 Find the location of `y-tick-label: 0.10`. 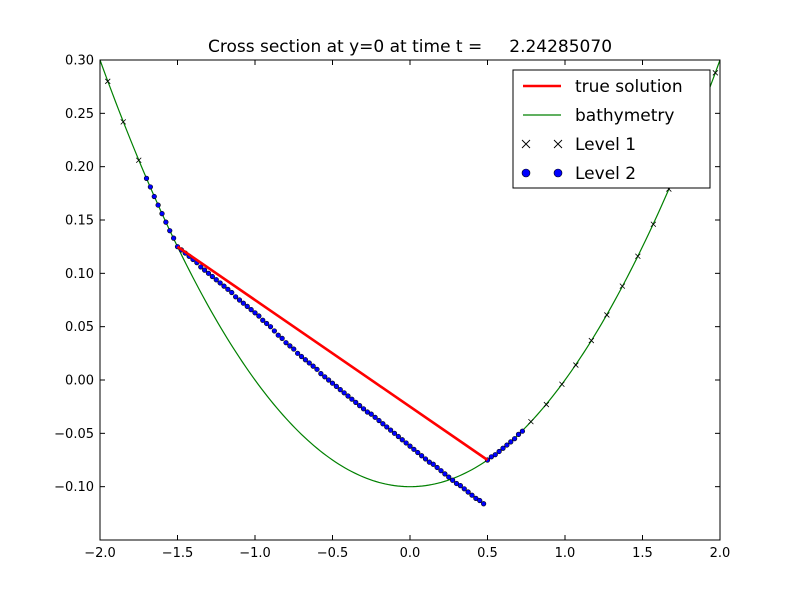

y-tick-label: 0.10 is located at coordinates (79, 274).